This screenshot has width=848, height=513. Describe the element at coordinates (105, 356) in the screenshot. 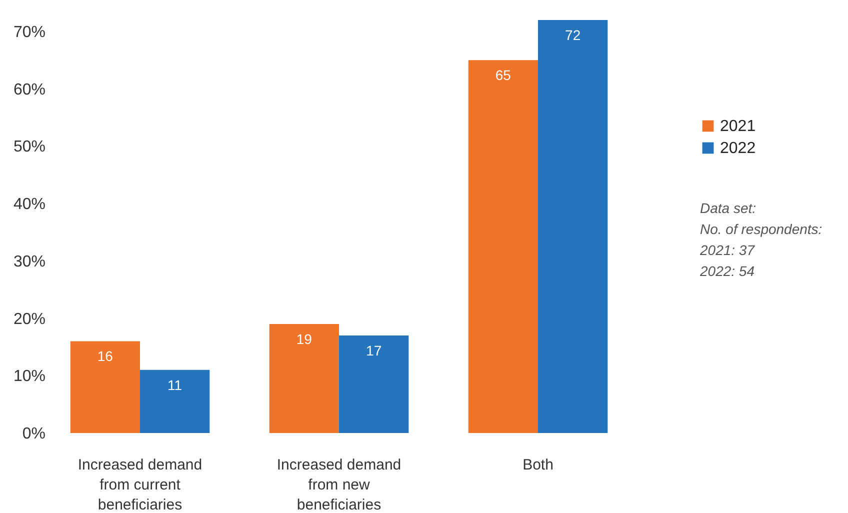

I see `data-label: 16` at that location.